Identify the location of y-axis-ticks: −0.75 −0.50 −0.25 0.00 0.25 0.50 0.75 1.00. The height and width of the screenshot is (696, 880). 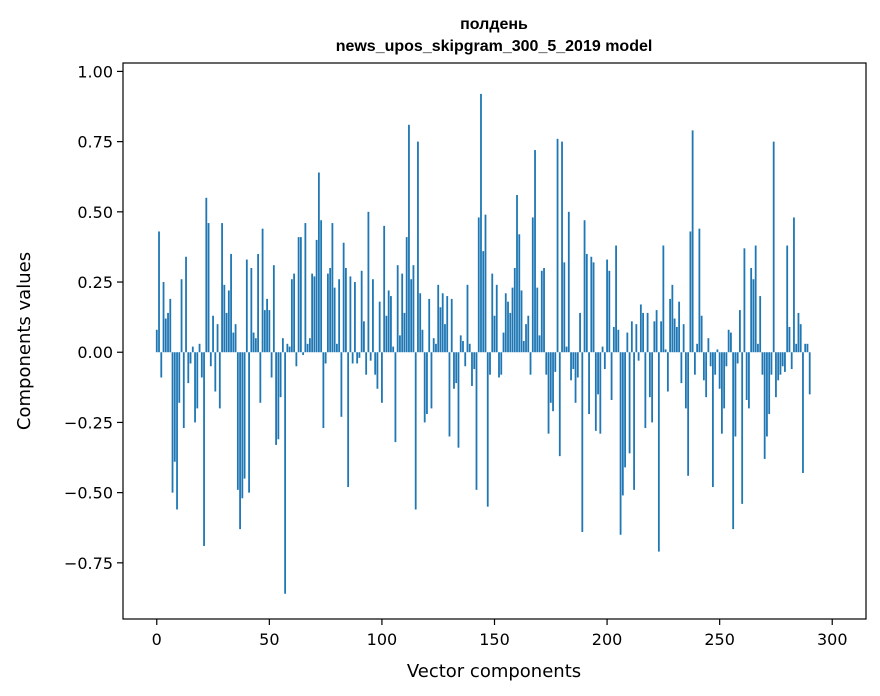
(93, 317).